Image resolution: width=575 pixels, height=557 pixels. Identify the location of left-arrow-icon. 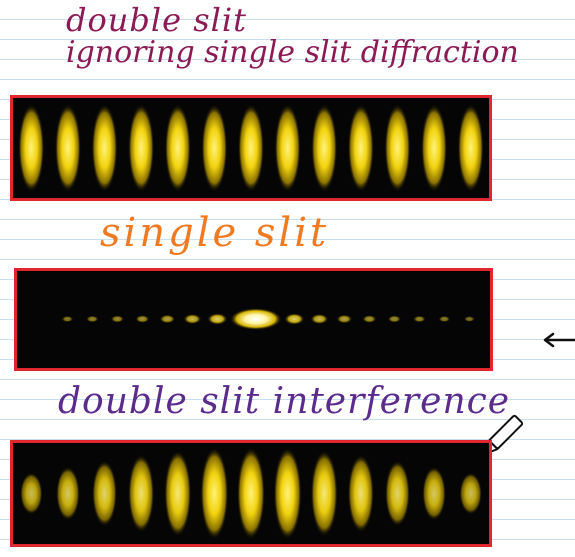
(559, 340).